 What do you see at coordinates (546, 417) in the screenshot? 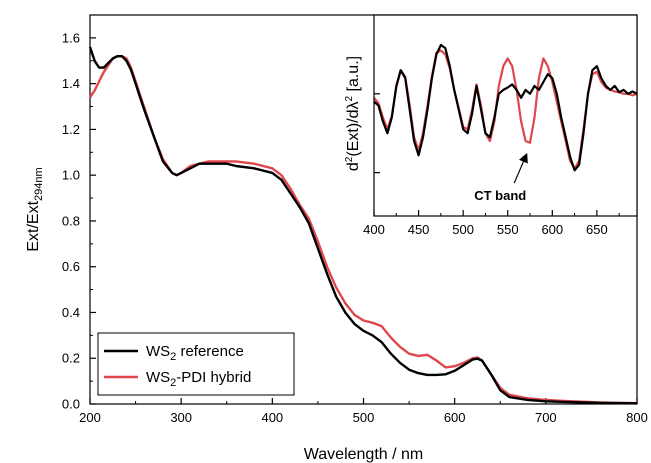
I see `x-tick-label: 700` at bounding box center [546, 417].